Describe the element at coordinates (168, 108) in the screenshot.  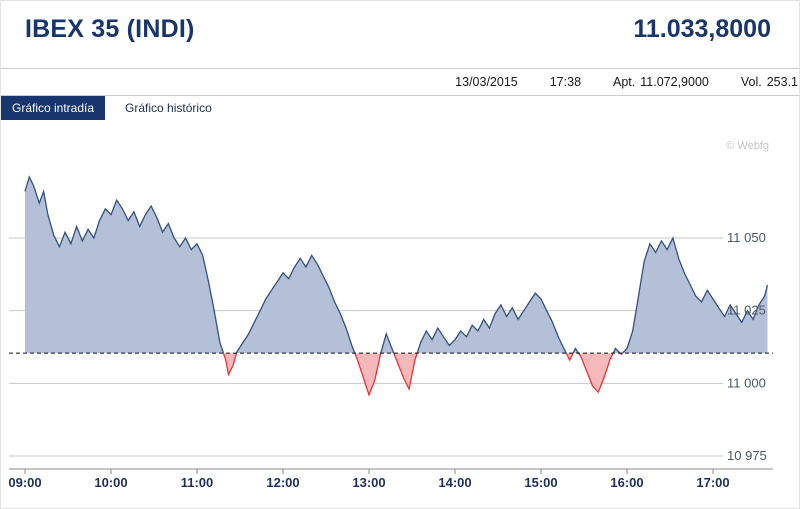
I see `tab-historical-chart: Gráfico histórico` at that location.